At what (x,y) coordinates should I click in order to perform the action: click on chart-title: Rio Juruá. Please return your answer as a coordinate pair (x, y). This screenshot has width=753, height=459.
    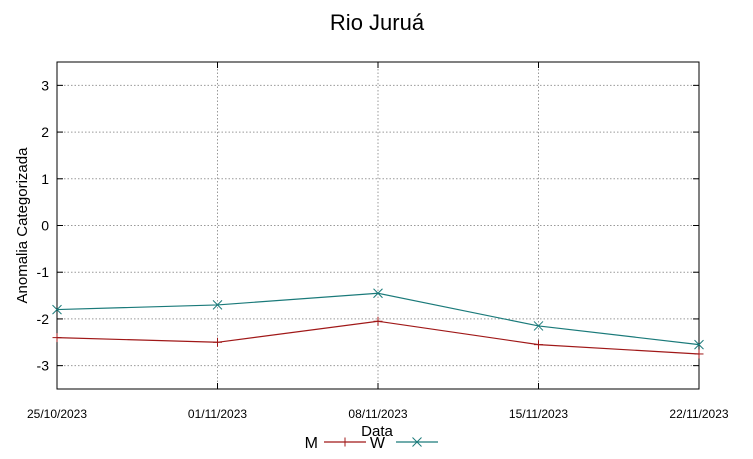
    Looking at the image, I should click on (377, 22).